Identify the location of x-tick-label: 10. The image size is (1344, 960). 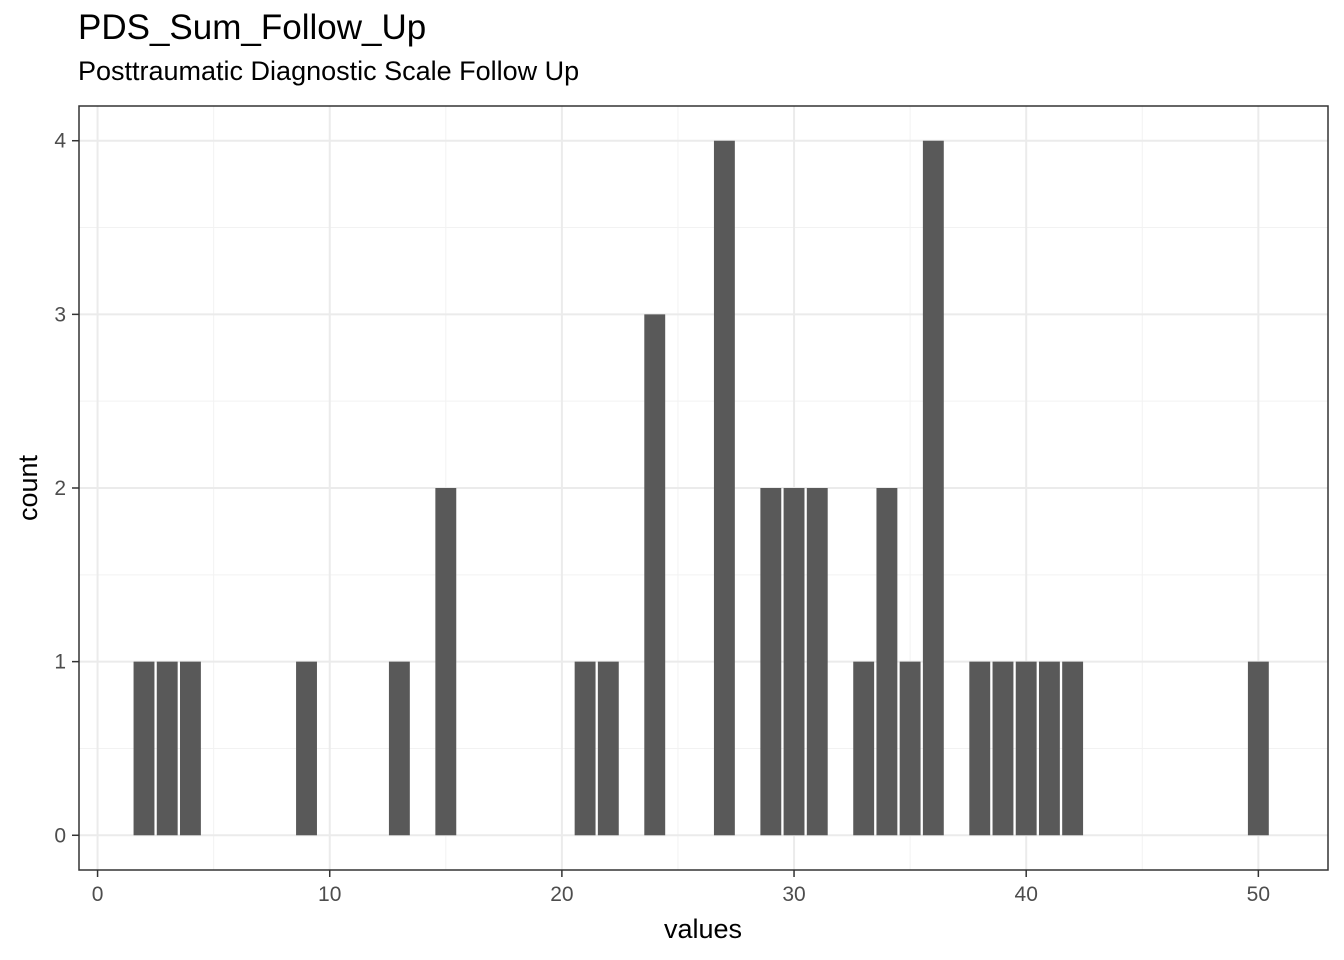
(329, 894).